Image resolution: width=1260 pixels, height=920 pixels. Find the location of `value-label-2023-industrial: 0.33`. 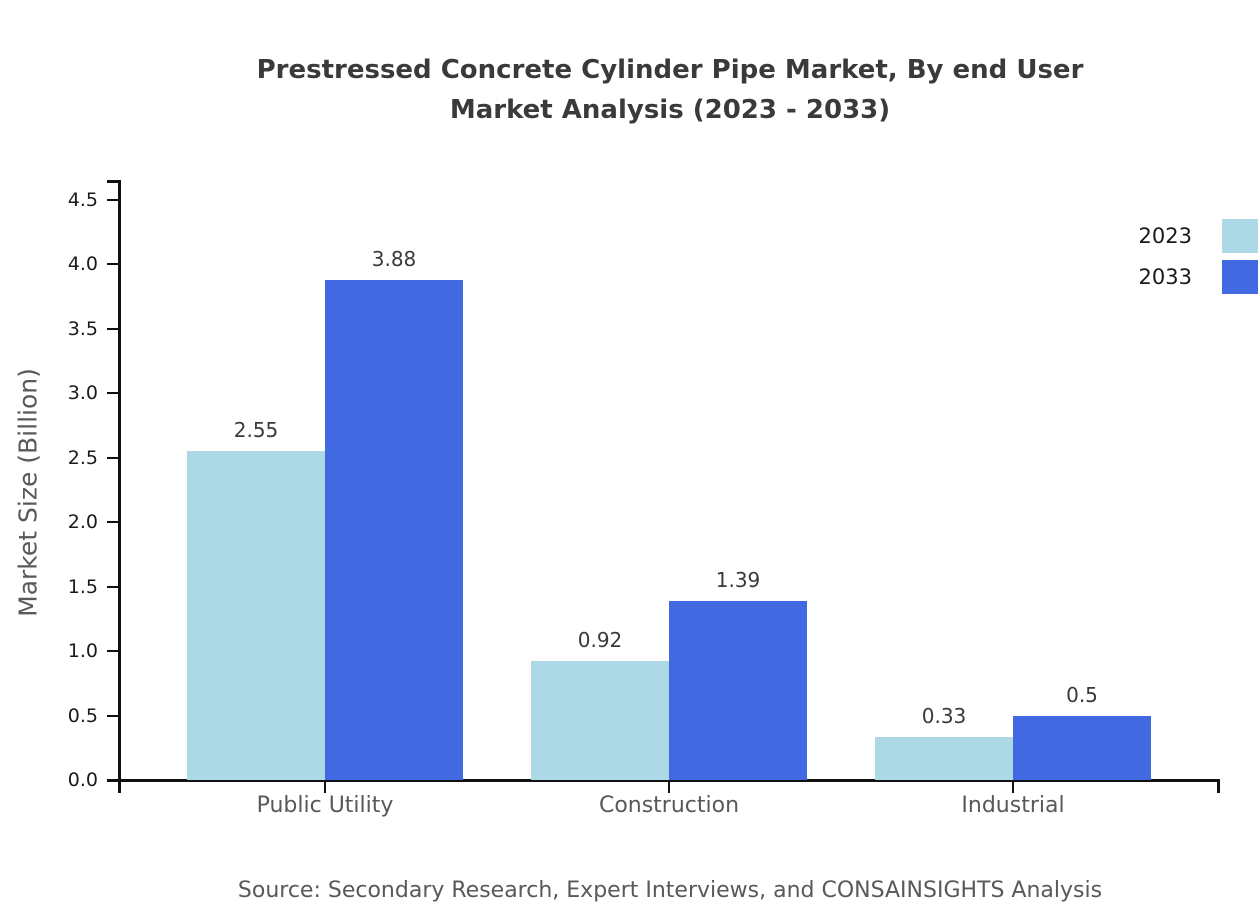

value-label-2023-industrial: 0.33 is located at coordinates (944, 716).